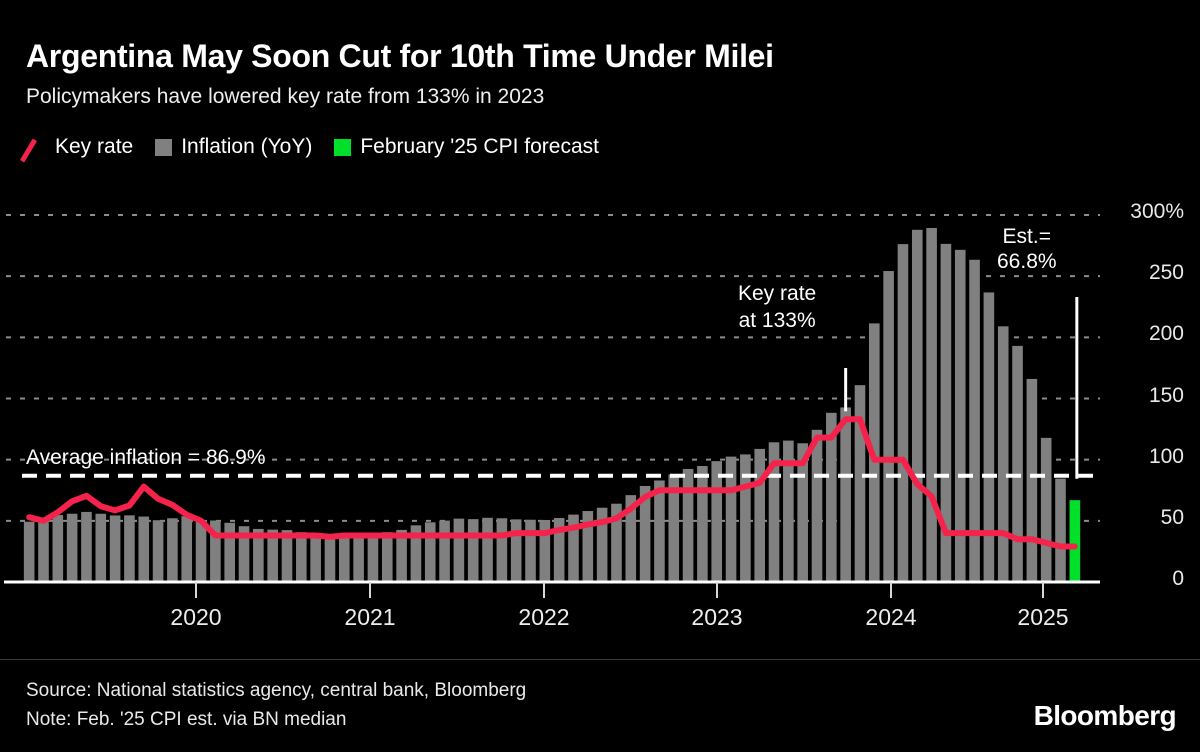 This screenshot has height=752, width=1200. I want to click on x-axis-tick-label: 2022, so click(544, 617).